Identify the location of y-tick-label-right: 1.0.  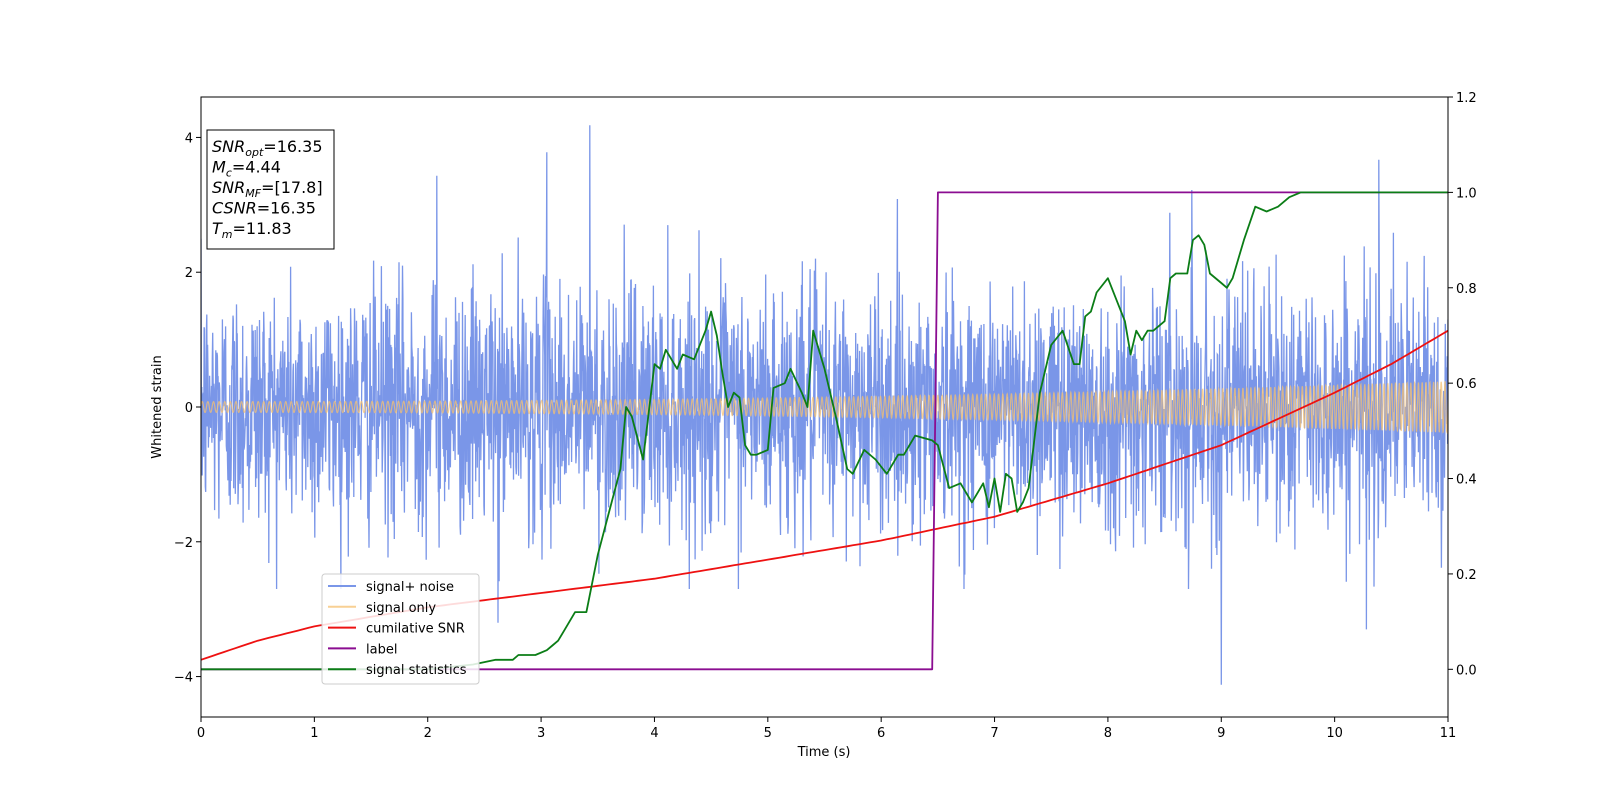
(1466, 193).